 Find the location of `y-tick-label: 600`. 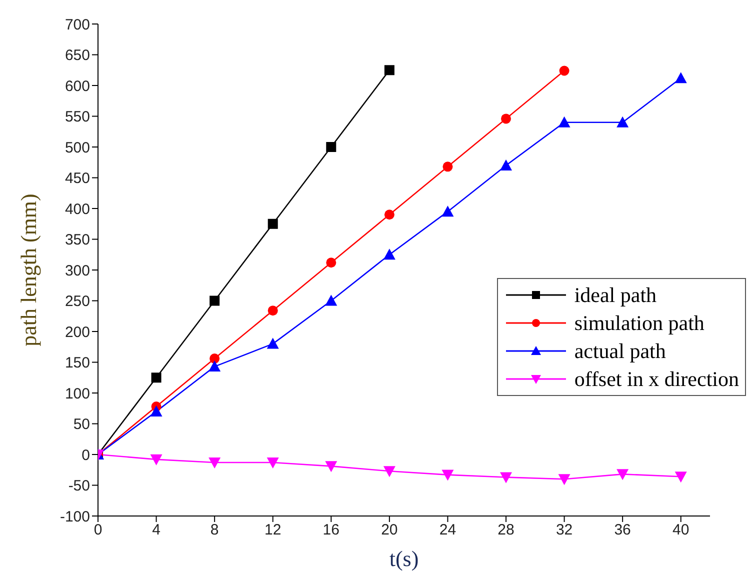

y-tick-label: 600 is located at coordinates (77, 86).